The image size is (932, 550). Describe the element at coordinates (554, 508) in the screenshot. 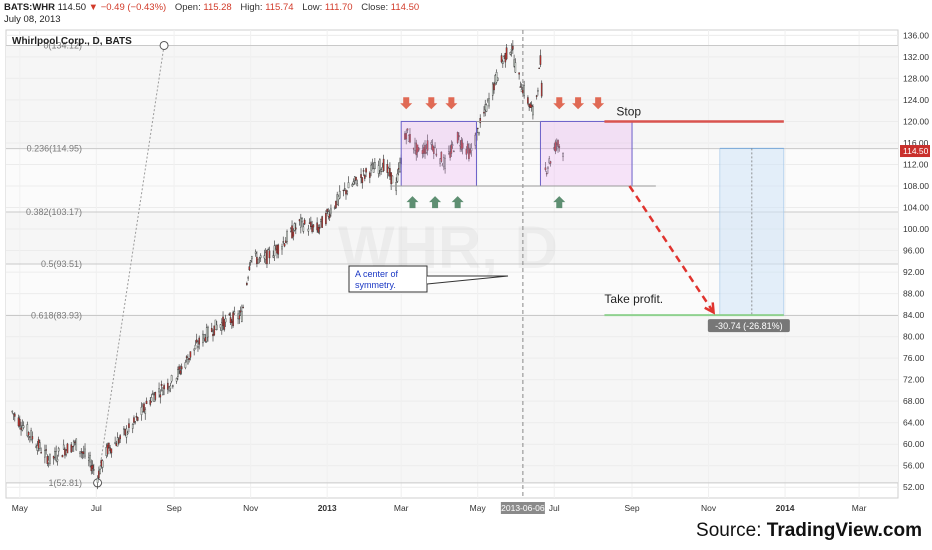

I see `x-tick-label: Jul` at that location.